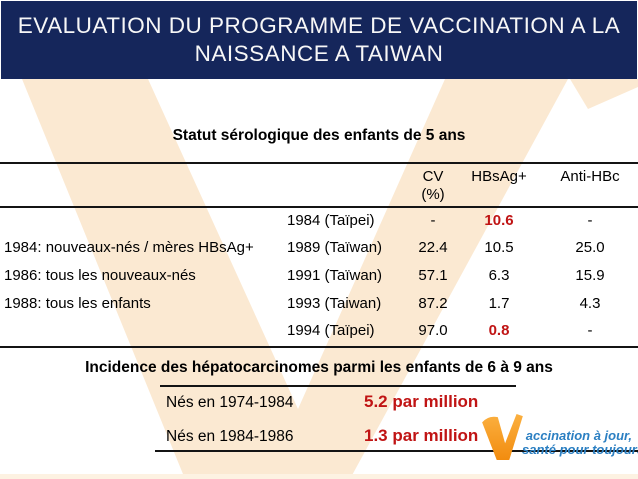 The image size is (638, 479). I want to click on table-title: Statut sérologique des enfants de 5 ans, so click(319, 135).